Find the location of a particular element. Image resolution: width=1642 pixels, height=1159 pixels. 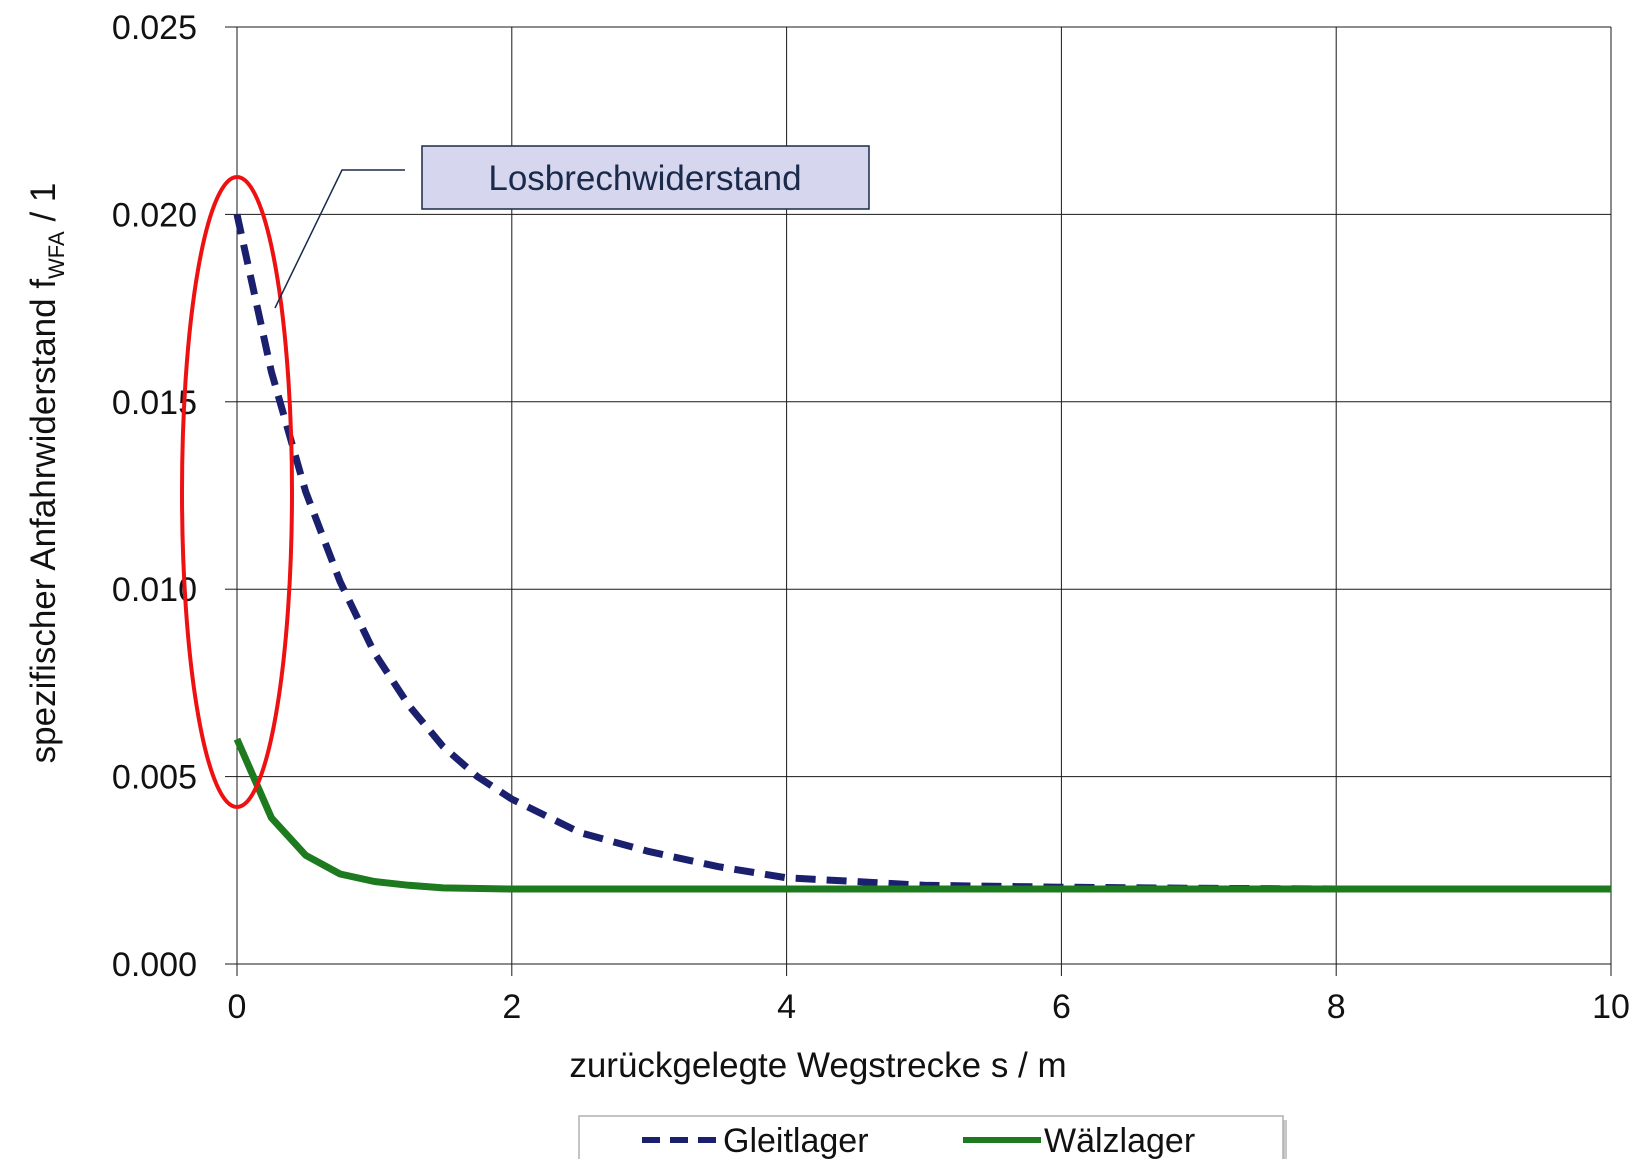

legend: Gleitlager Wälzlager is located at coordinates (932, 1137).